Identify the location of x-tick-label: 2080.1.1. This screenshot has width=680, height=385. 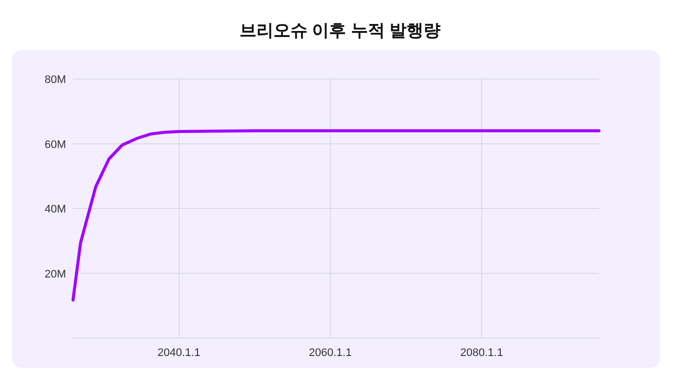
(482, 353).